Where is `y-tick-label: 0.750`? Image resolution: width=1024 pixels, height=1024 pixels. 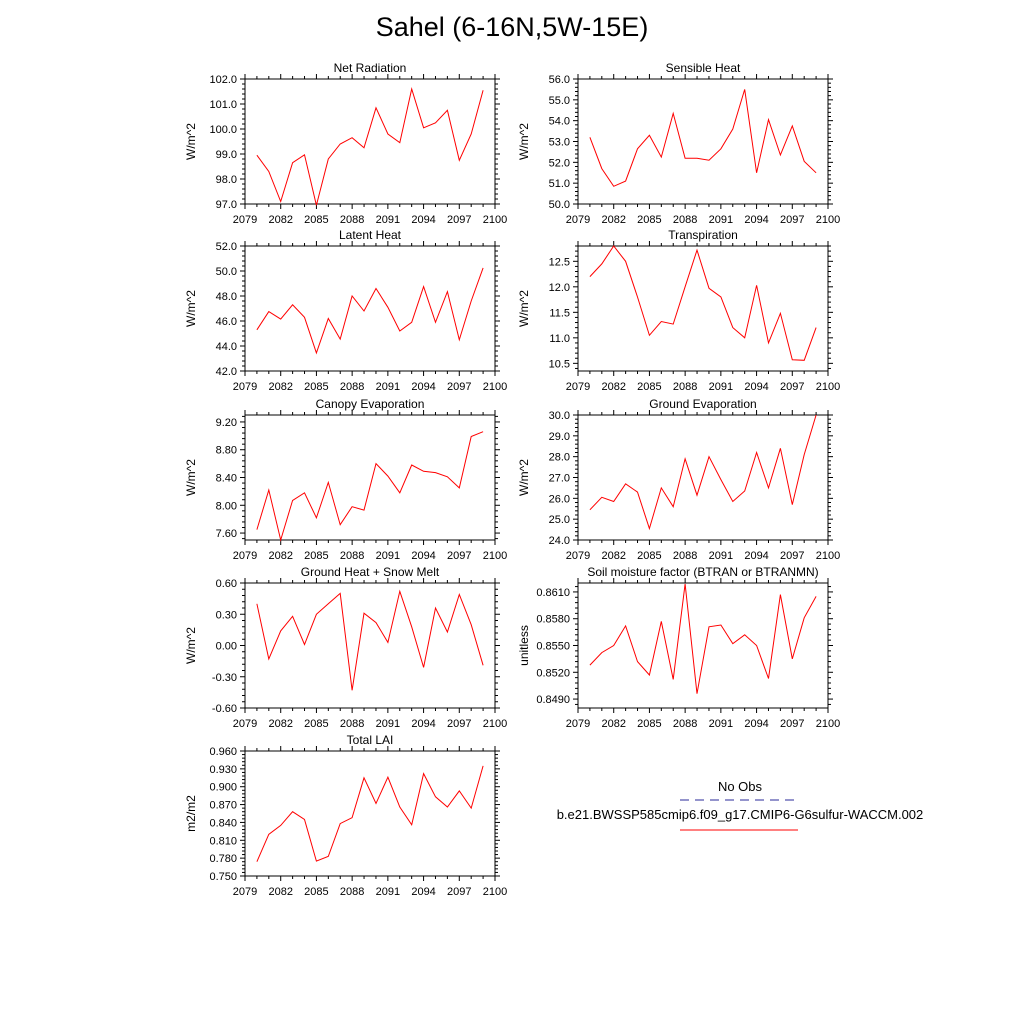
y-tick-label: 0.750 is located at coordinates (223, 877).